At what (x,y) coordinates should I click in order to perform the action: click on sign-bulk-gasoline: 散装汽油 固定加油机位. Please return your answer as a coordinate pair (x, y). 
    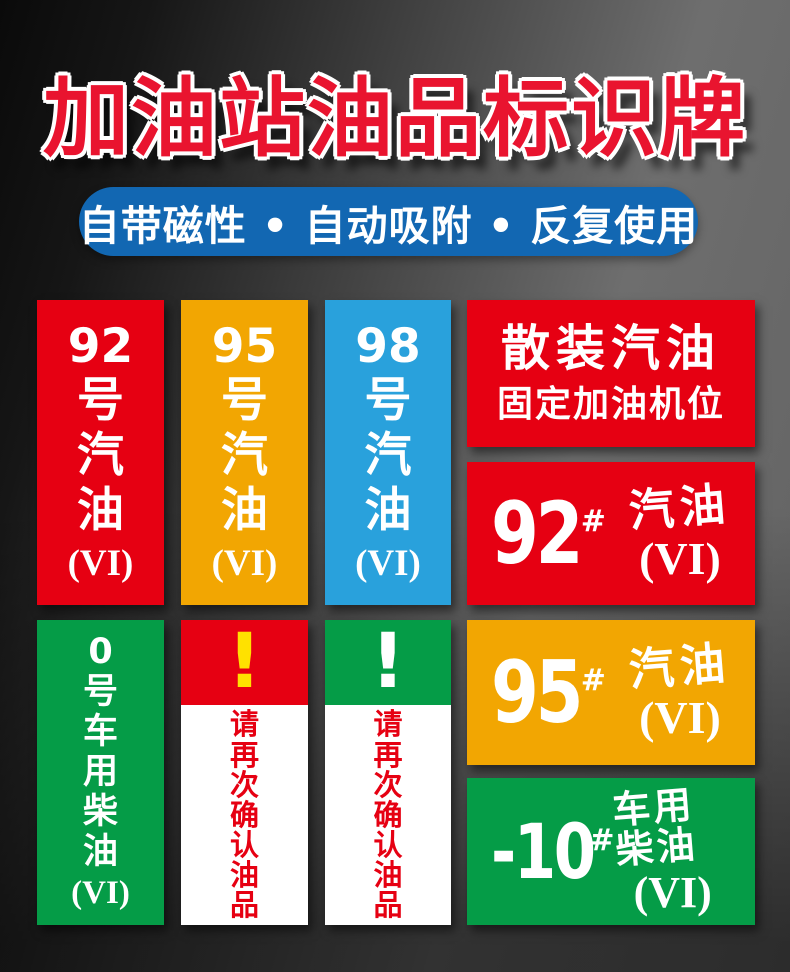
    Looking at the image, I should click on (611, 373).